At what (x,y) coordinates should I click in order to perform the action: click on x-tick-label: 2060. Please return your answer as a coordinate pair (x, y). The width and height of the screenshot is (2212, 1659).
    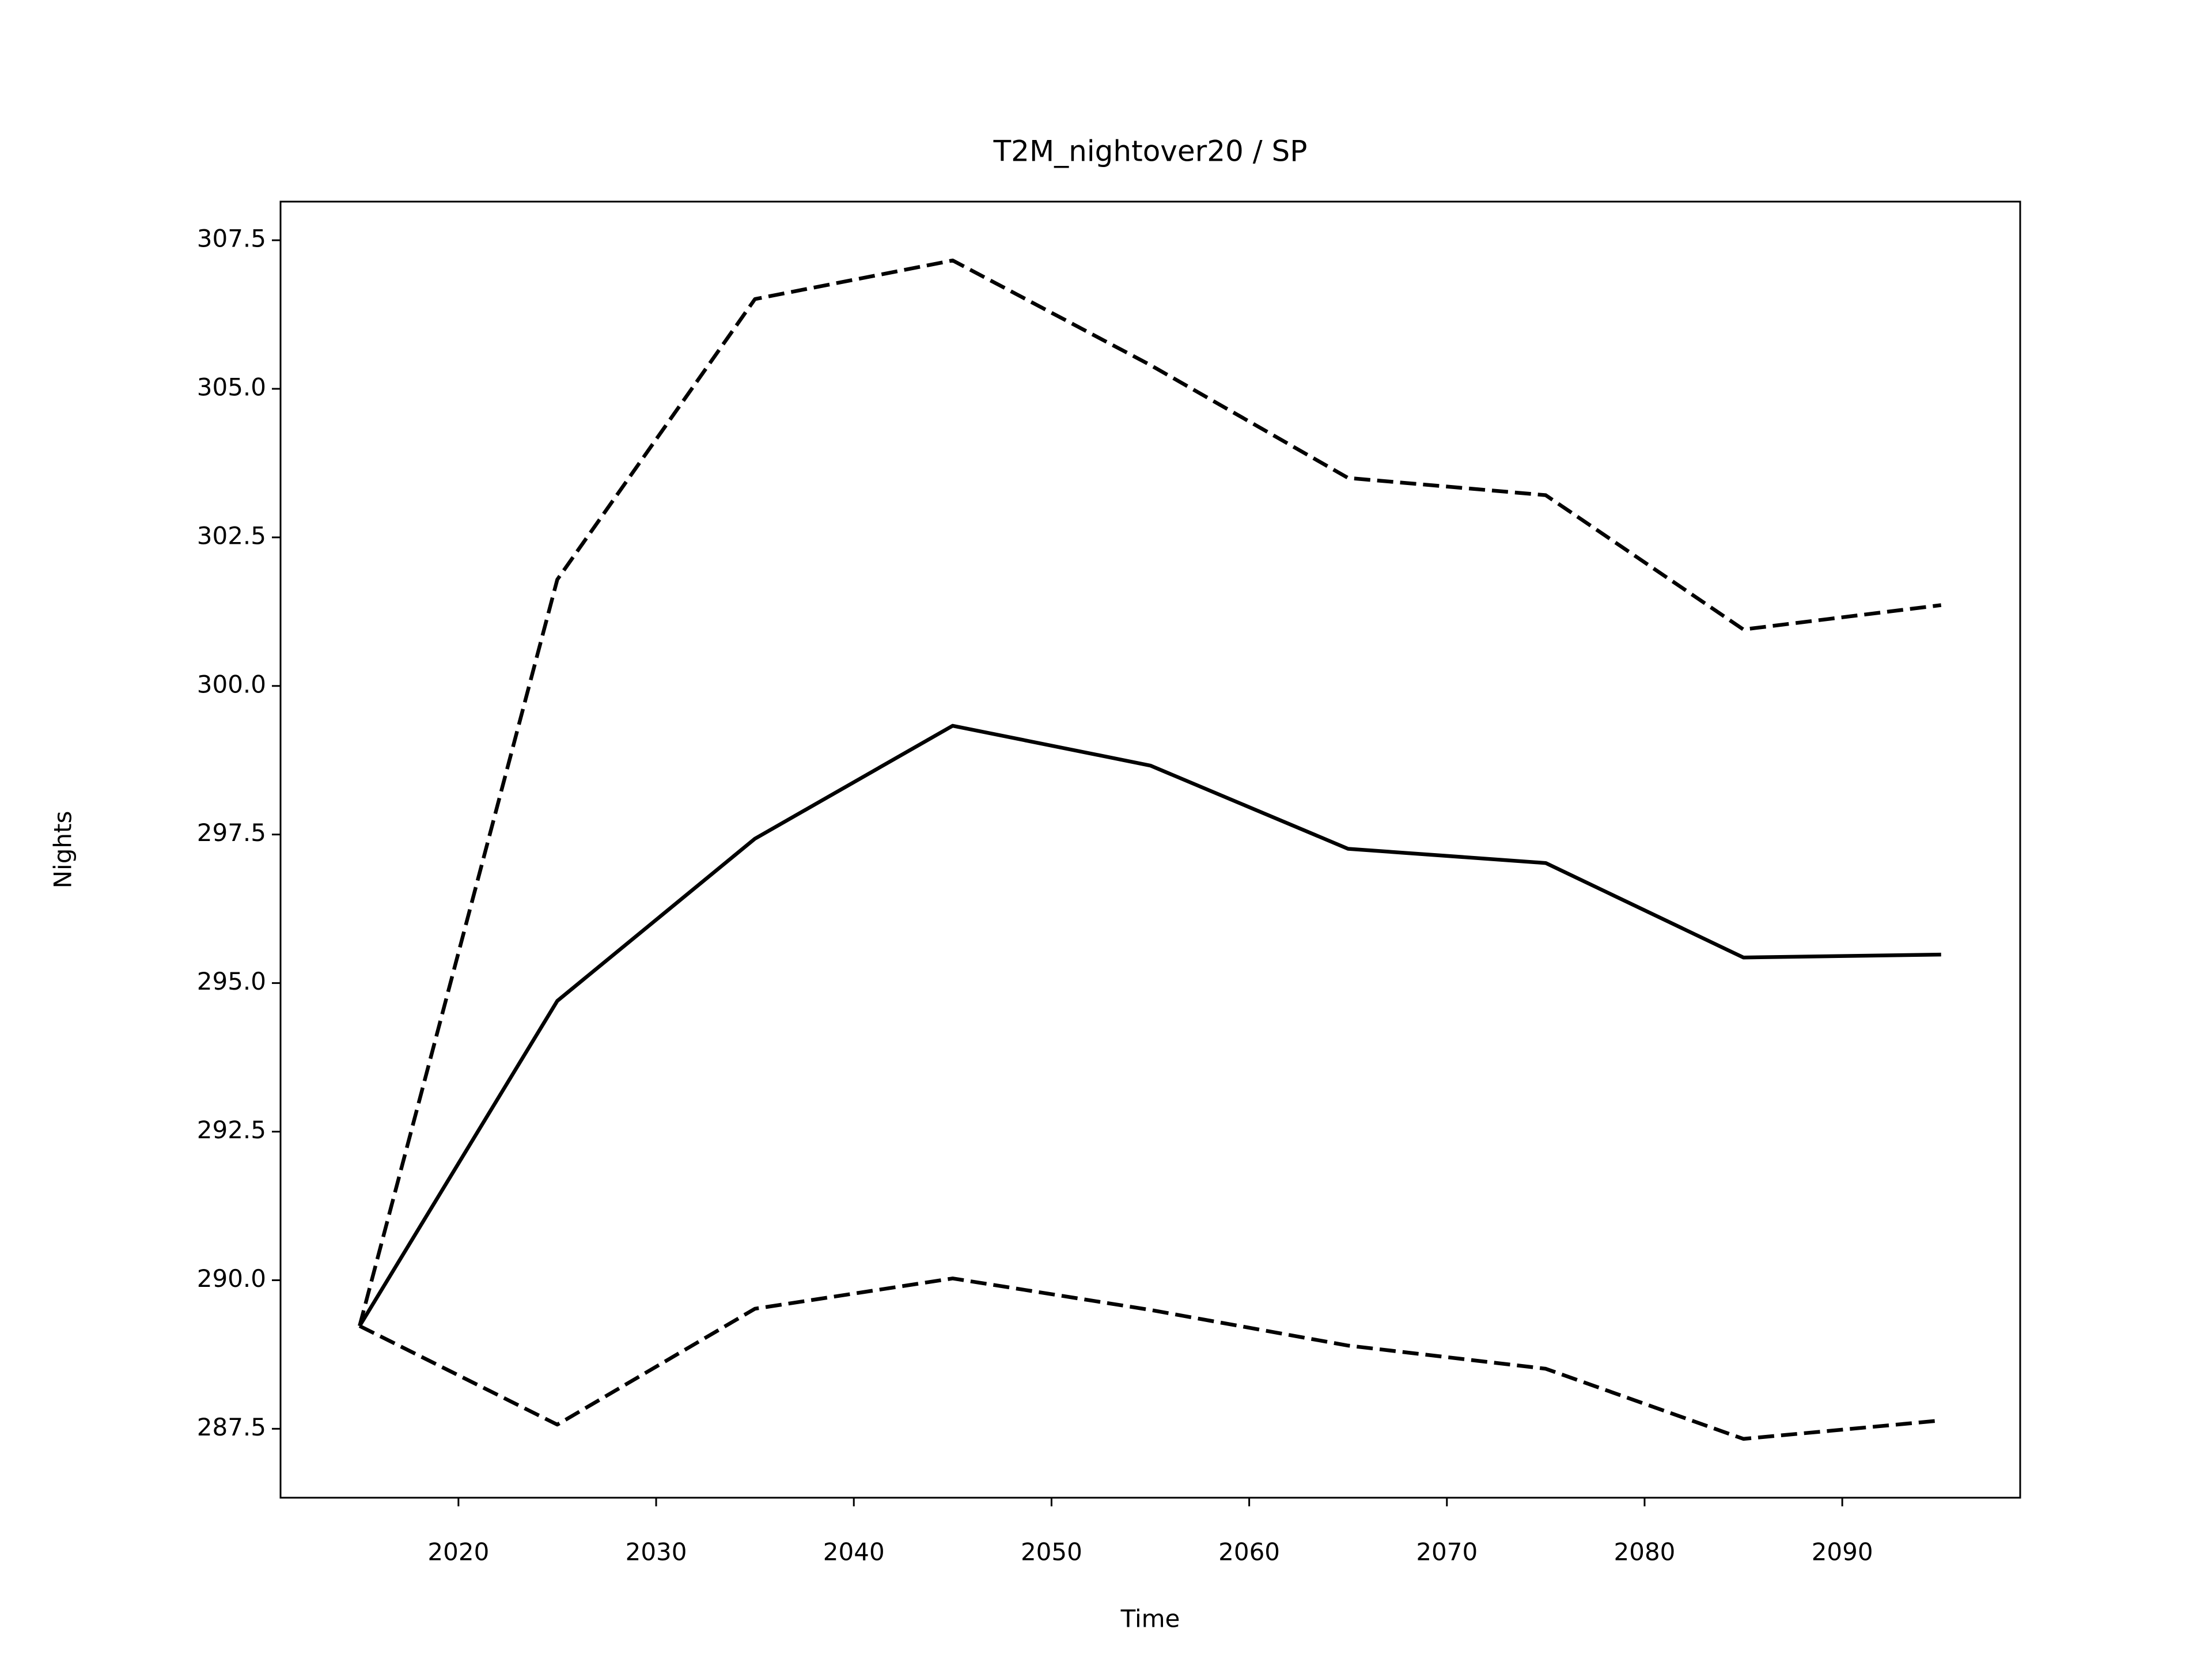
    Looking at the image, I should click on (1249, 1552).